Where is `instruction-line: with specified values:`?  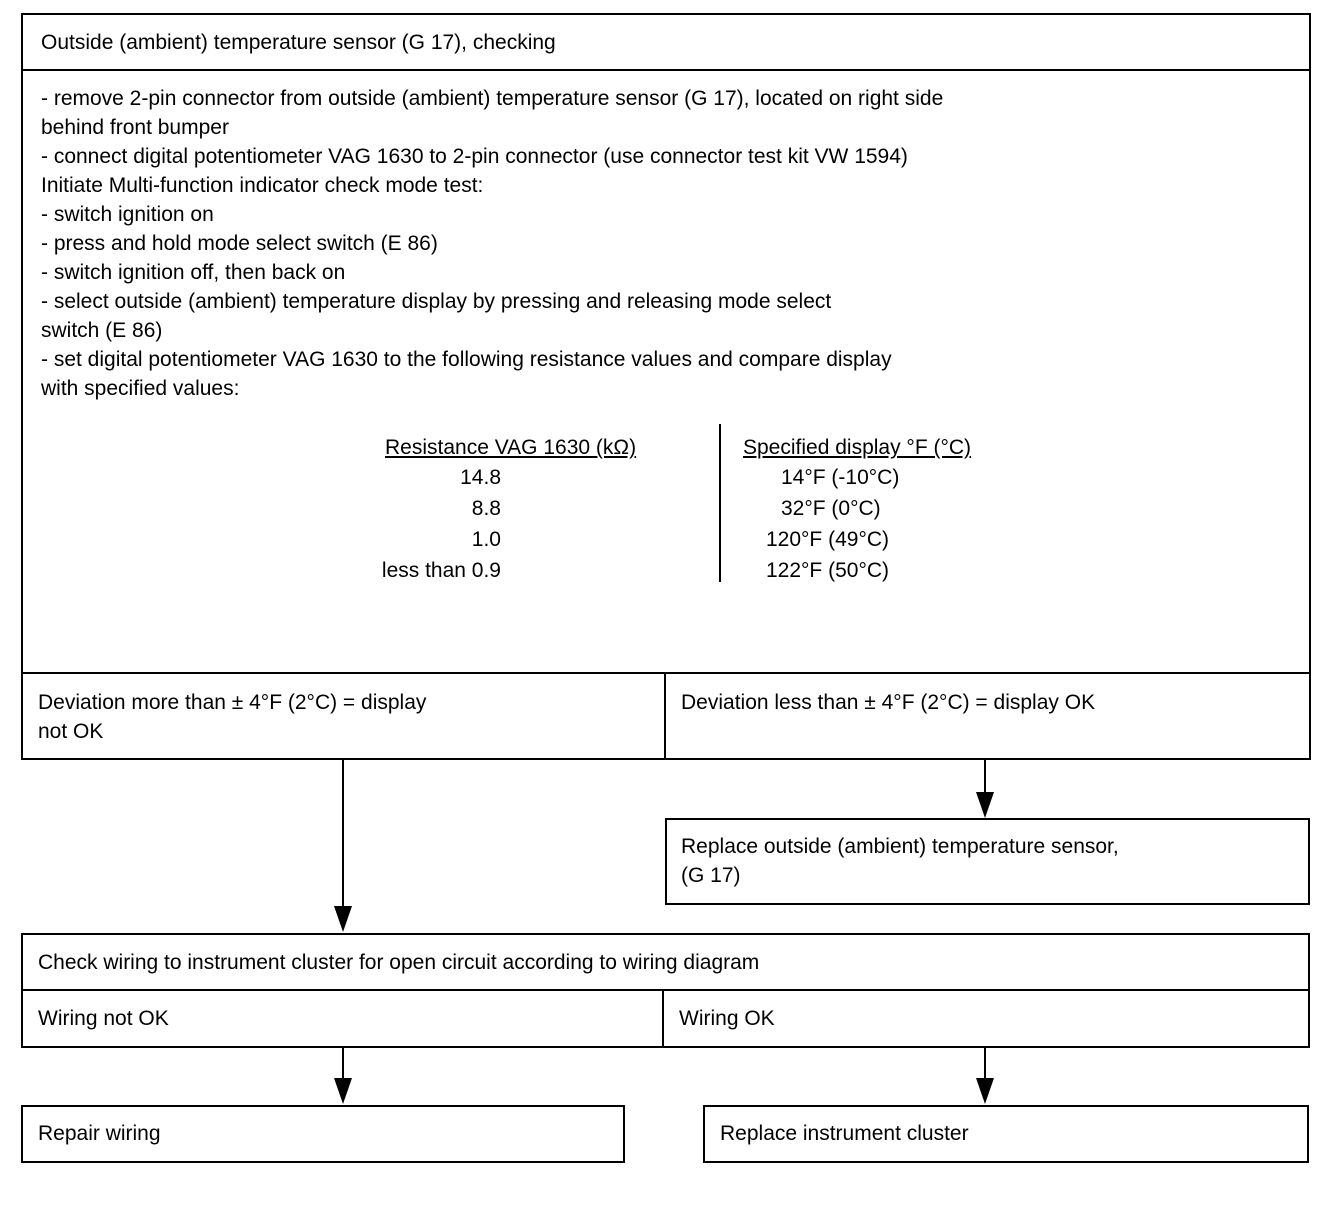
instruction-line: with specified values: is located at coordinates (140, 388).